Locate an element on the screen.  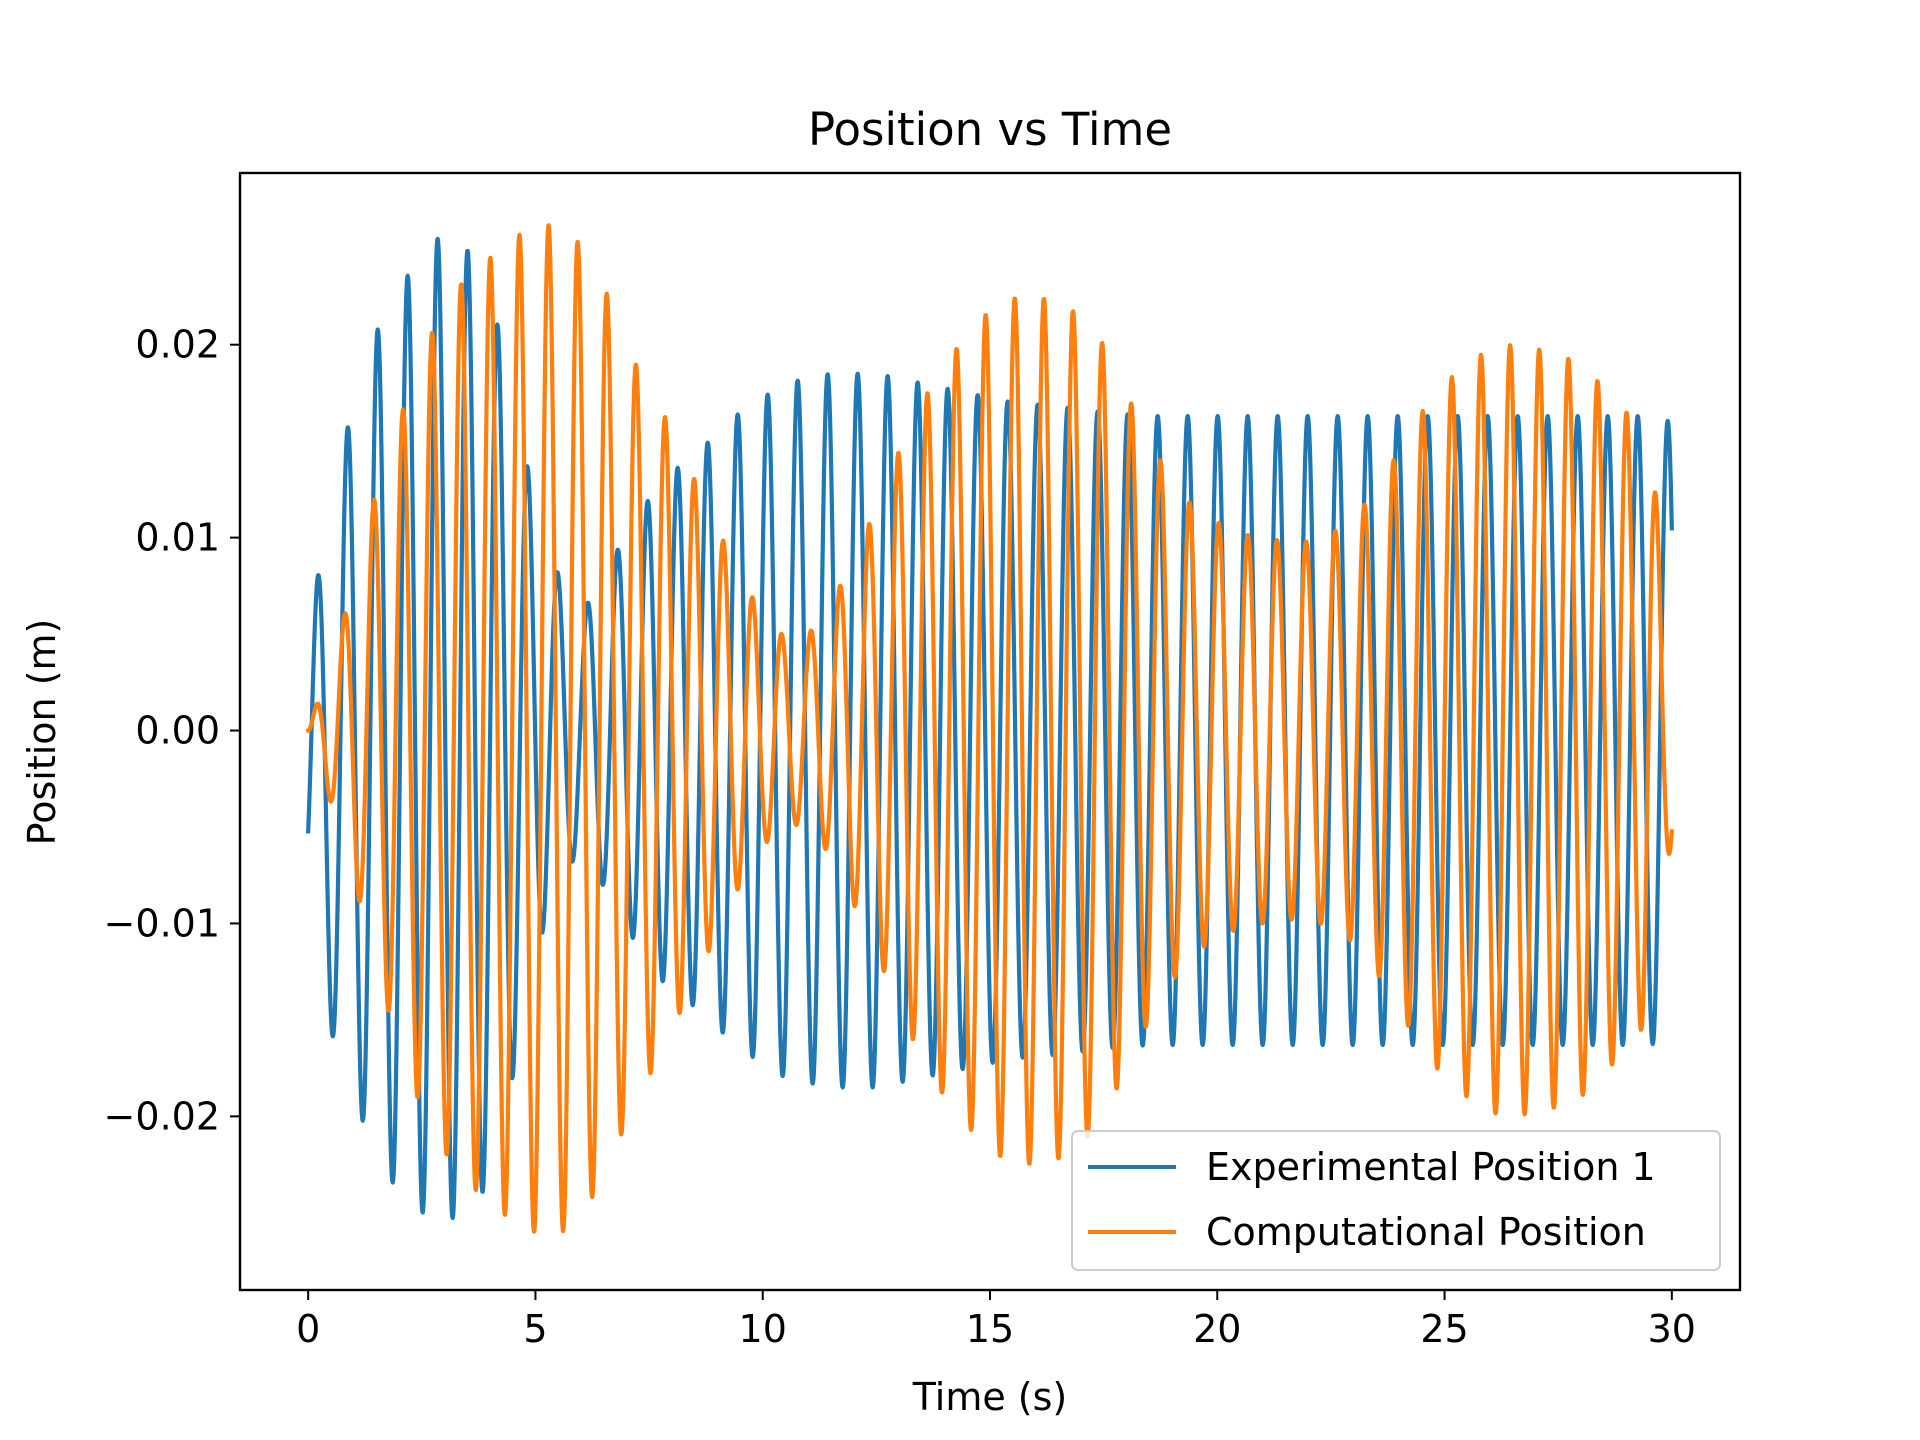
legend-label-computational: Computational Position is located at coordinates (1426, 1232).